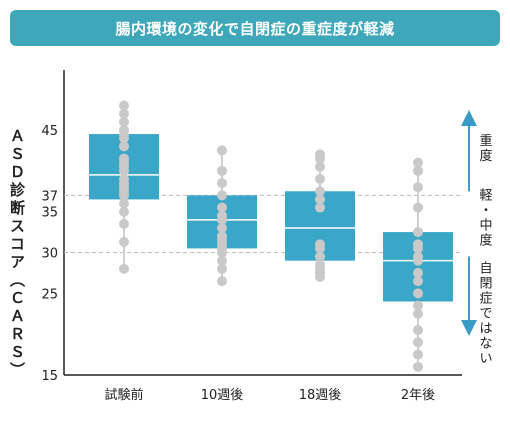  What do you see at coordinates (485, 218) in the screenshot?
I see `side-label: 軽・中度` at bounding box center [485, 218].